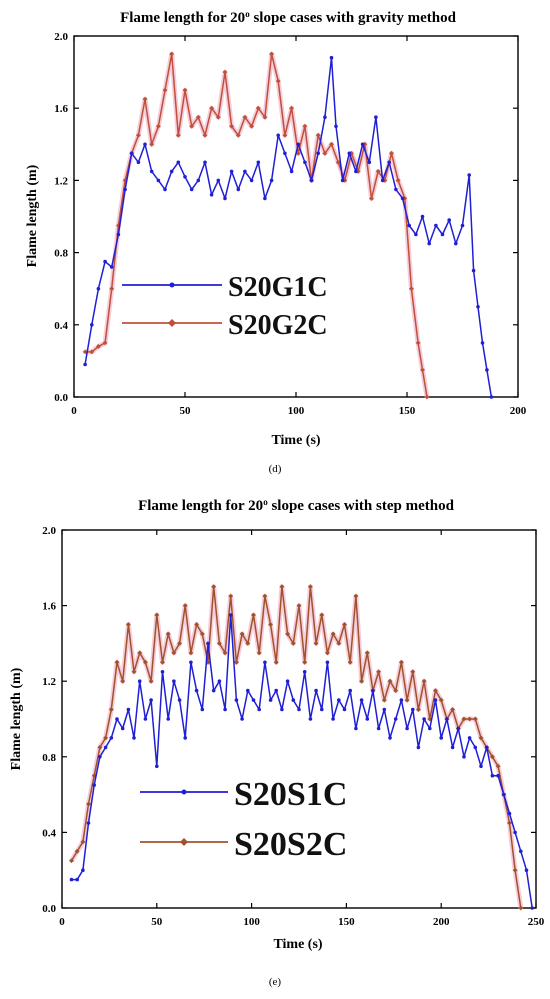 The width and height of the screenshot is (550, 999). What do you see at coordinates (225, 306) in the screenshot?
I see `legend: S20G1C S20G2C` at bounding box center [225, 306].